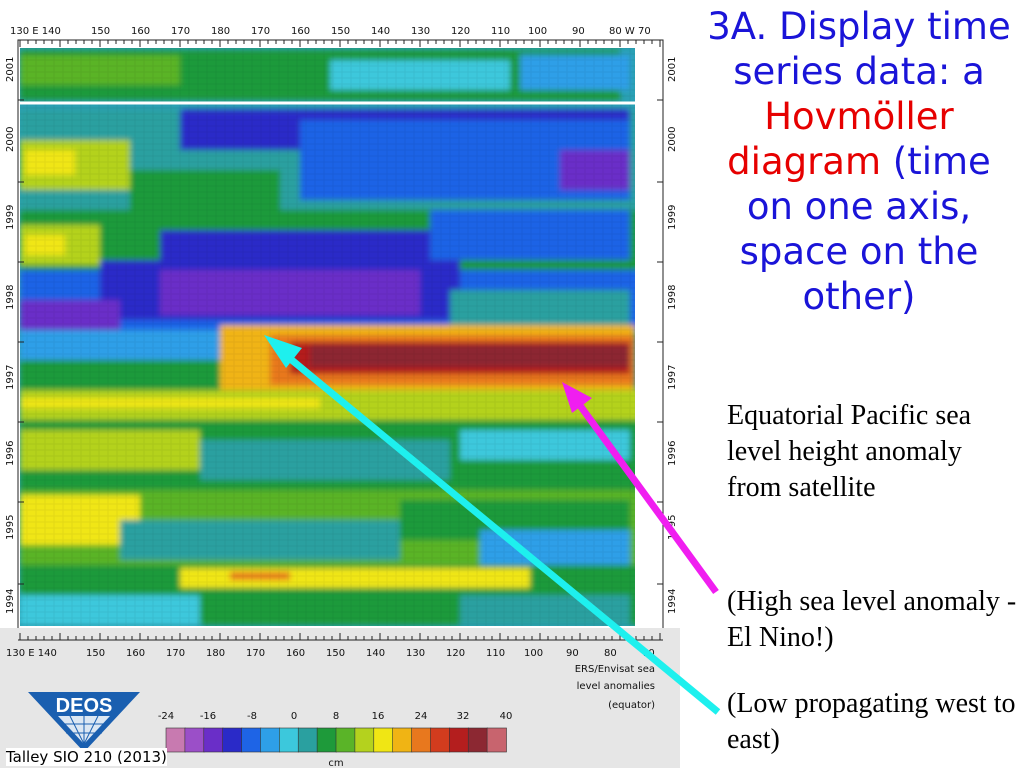 This screenshot has width=1024, height=768. What do you see at coordinates (84, 722) in the screenshot?
I see `deos-logo: DEOS` at bounding box center [84, 722].